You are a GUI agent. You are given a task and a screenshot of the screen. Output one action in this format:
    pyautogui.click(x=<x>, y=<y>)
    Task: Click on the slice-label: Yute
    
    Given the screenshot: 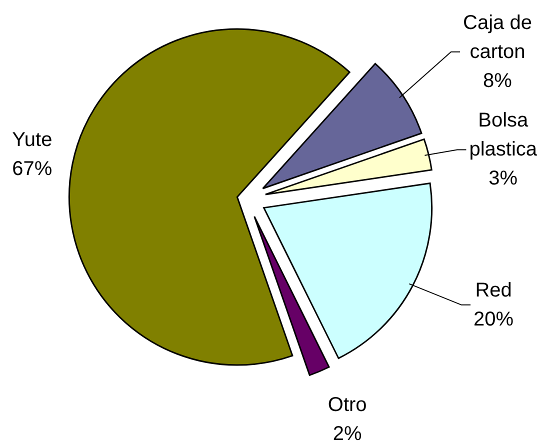 What is the action you would take?
    pyautogui.click(x=32, y=139)
    